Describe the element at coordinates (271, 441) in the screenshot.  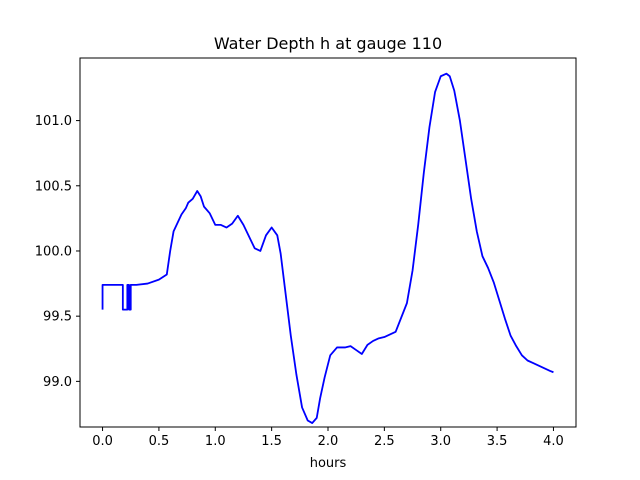
I see `x-tick-label: 1.5` at that location.